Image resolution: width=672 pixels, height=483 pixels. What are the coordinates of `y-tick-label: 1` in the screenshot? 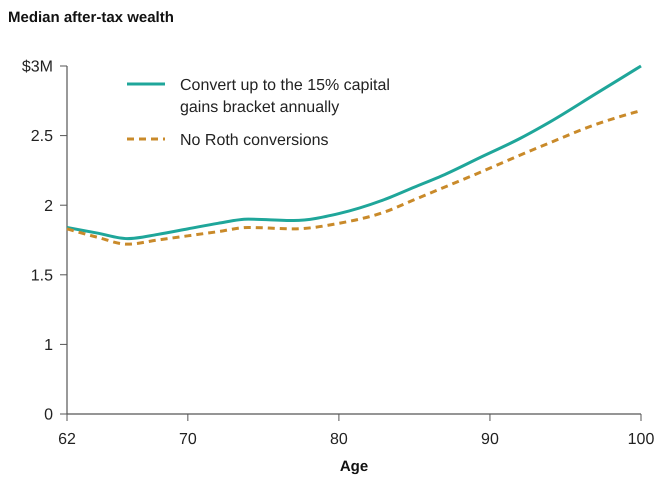 It's located at (49, 345).